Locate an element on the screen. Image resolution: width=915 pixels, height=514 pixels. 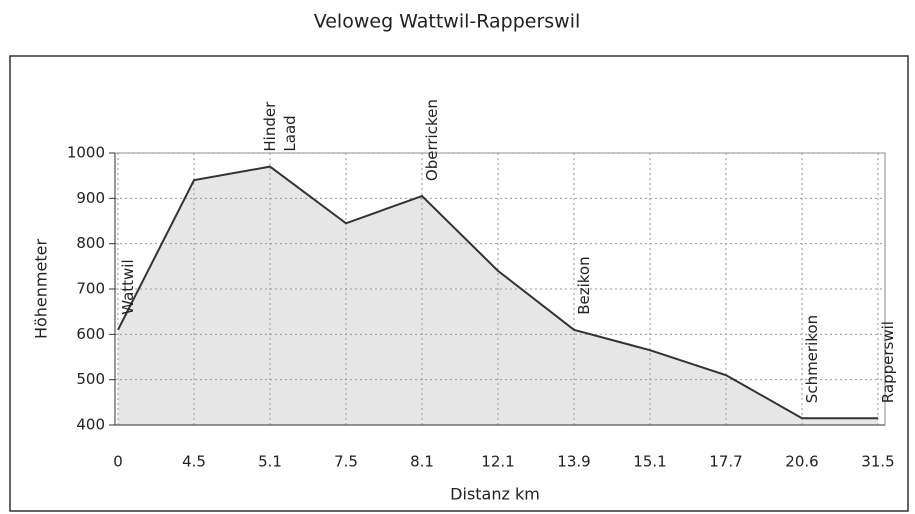
place-label: Wattwil is located at coordinates (128, 286).